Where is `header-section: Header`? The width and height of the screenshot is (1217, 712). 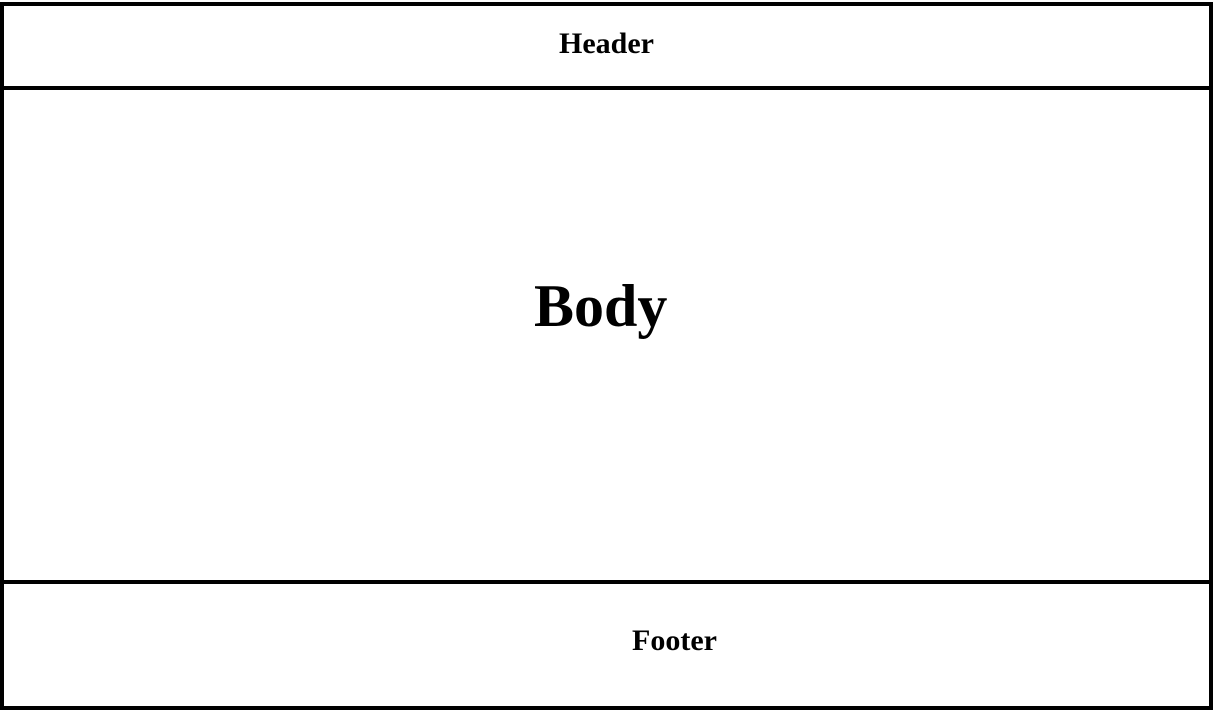 header-section: Header is located at coordinates (606, 46).